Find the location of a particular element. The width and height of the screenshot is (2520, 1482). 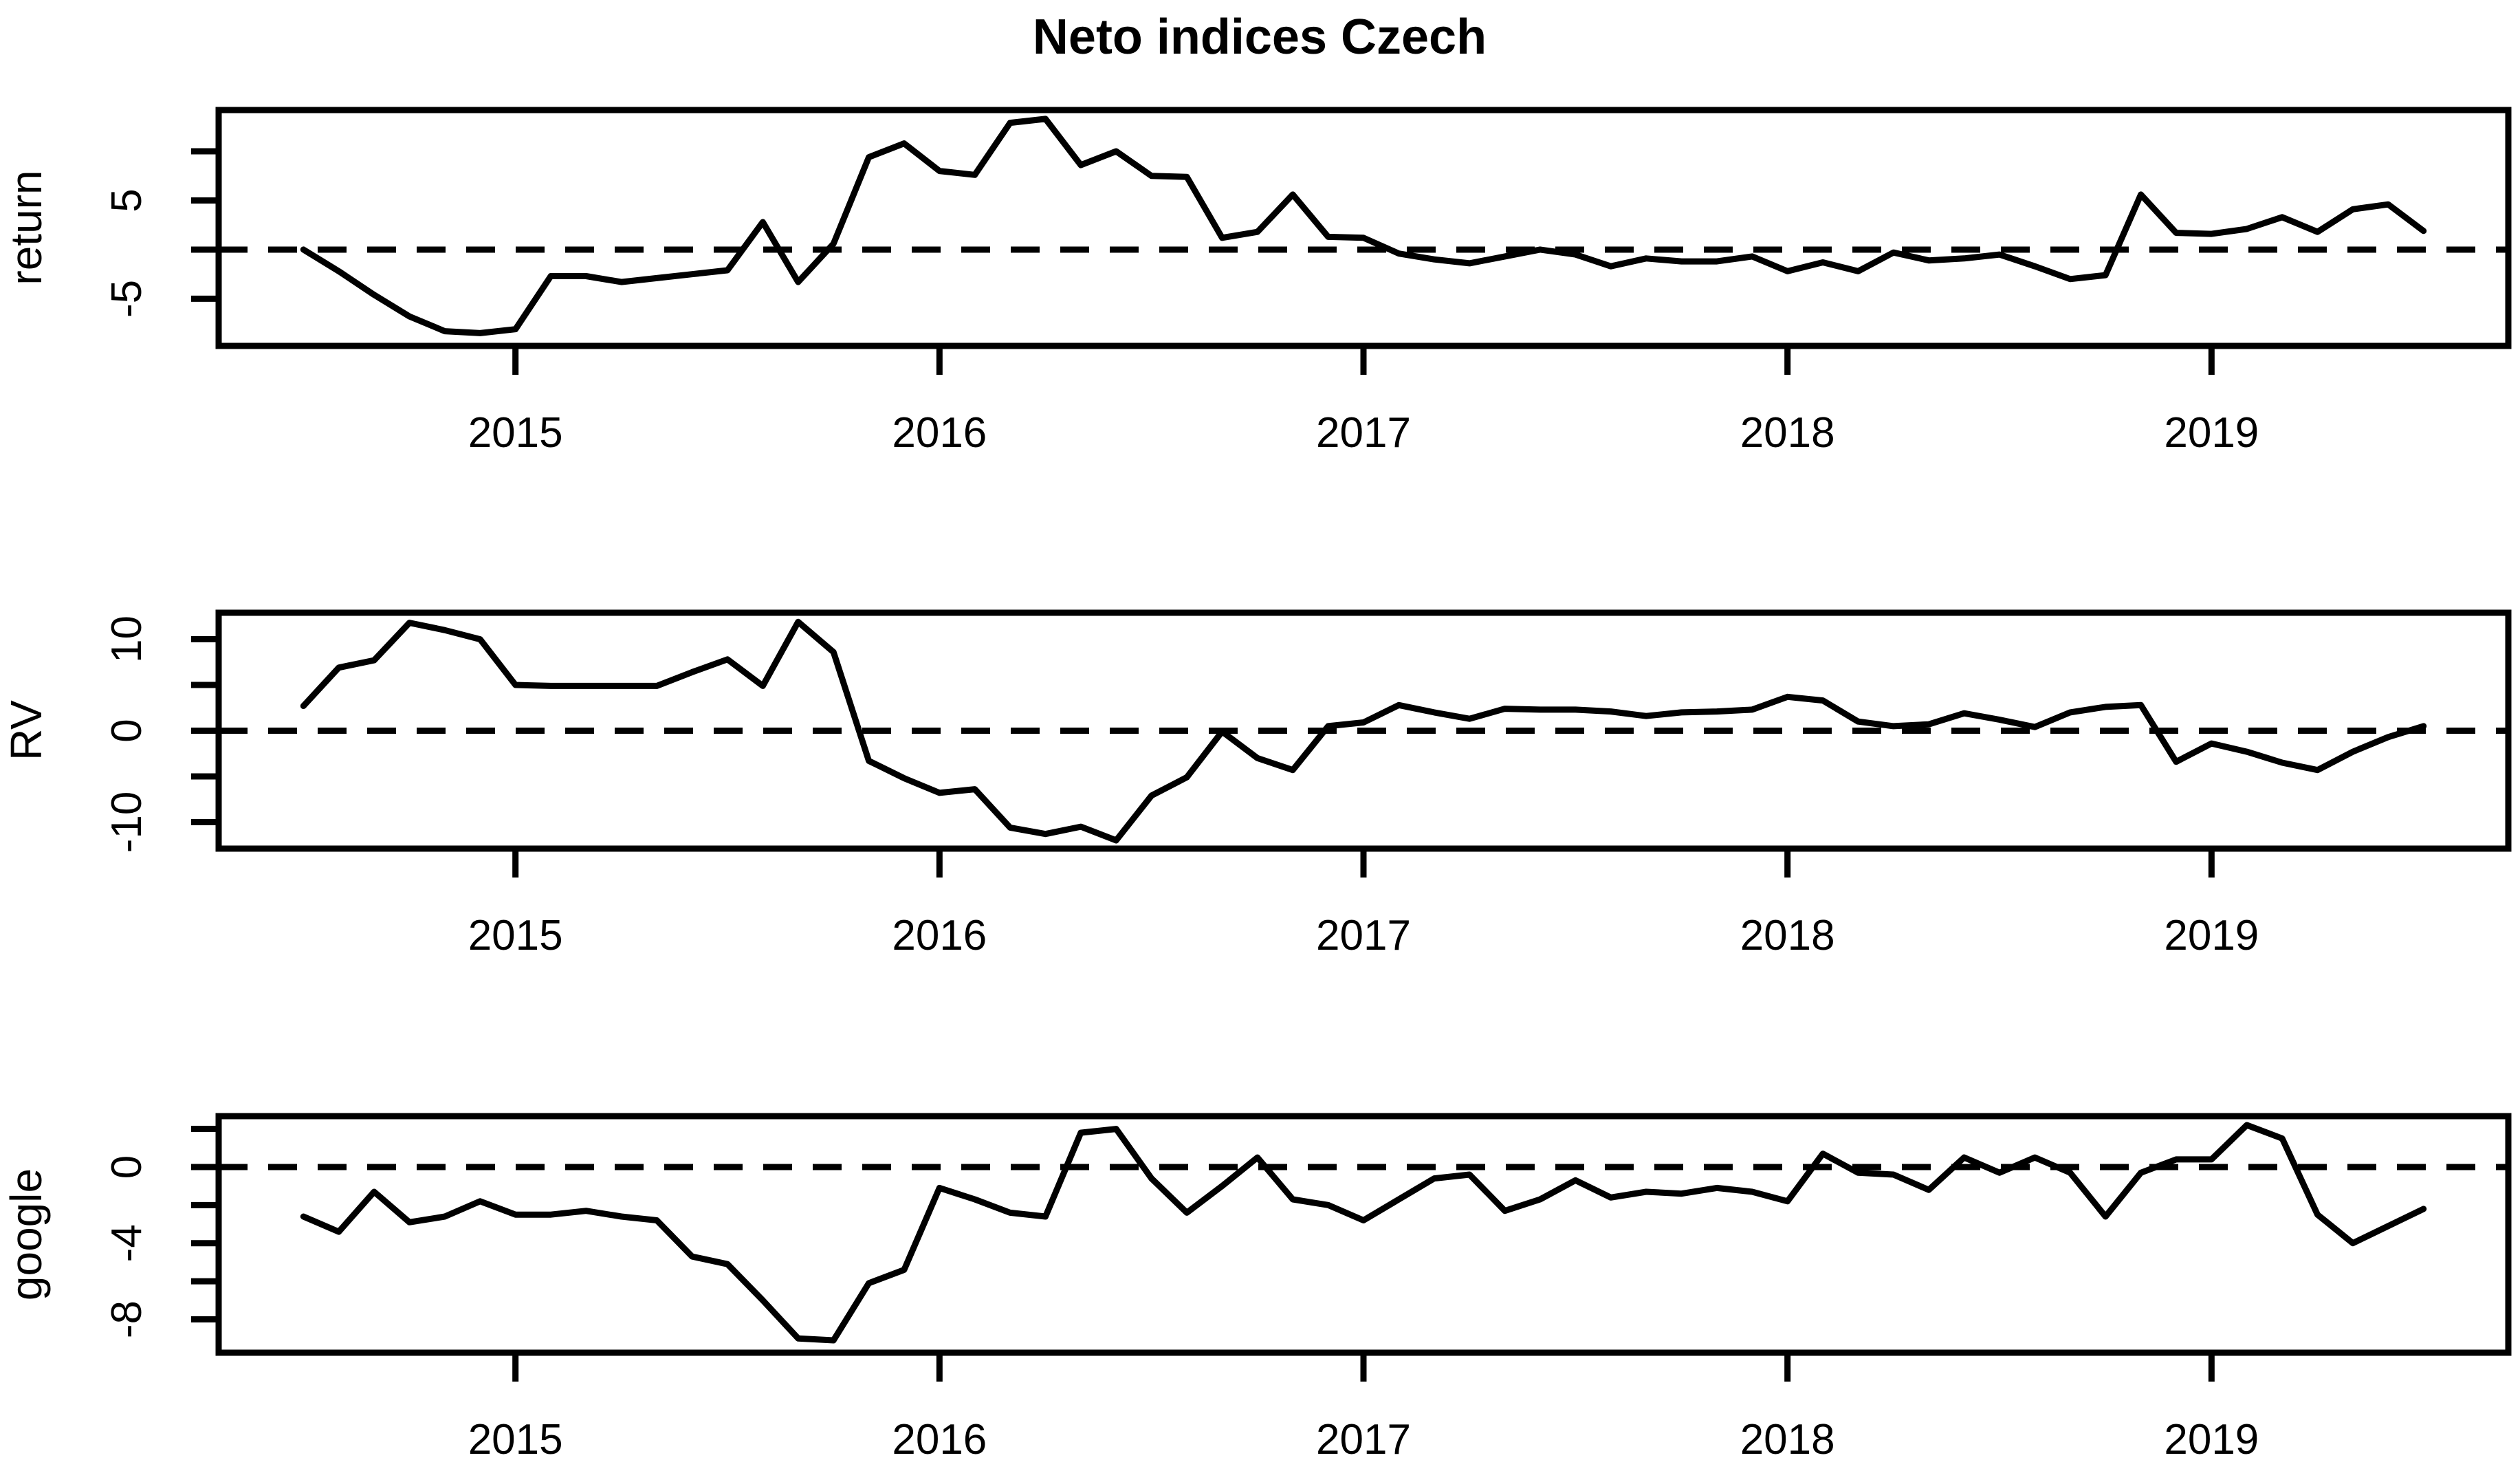

plot-box-return is located at coordinates (1363, 228).